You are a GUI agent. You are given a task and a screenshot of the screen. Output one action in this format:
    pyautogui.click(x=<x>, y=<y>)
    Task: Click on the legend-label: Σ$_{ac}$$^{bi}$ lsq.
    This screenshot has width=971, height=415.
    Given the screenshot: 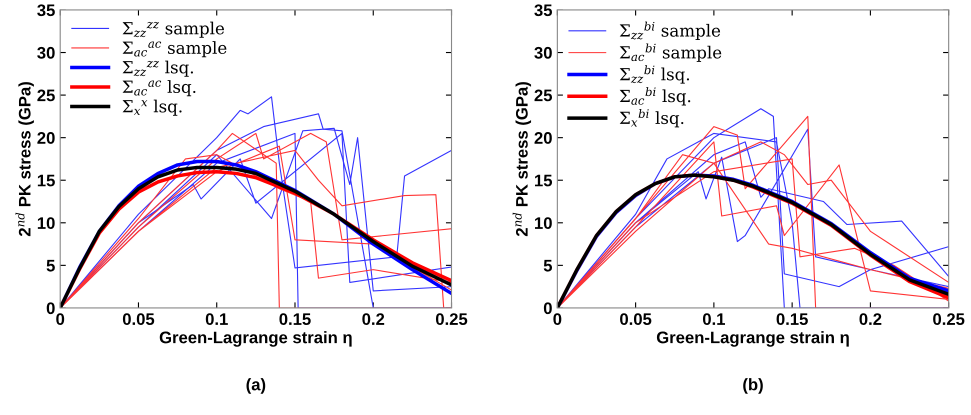 What is the action you would take?
    pyautogui.click(x=655, y=96)
    